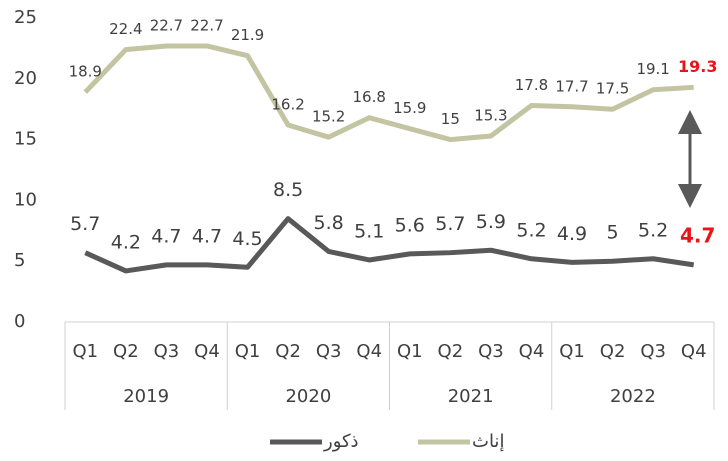  Describe the element at coordinates (488, 441) in the screenshot. I see `legend-label: إناث` at that location.